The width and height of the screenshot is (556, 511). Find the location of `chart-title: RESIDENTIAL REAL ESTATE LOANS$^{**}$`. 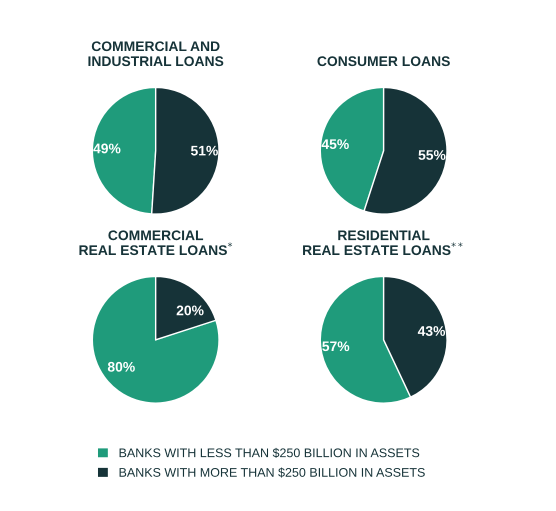

chart-title: RESIDENTIAL REAL ESTATE LOANS$^{**}$ is located at coordinates (382, 243).